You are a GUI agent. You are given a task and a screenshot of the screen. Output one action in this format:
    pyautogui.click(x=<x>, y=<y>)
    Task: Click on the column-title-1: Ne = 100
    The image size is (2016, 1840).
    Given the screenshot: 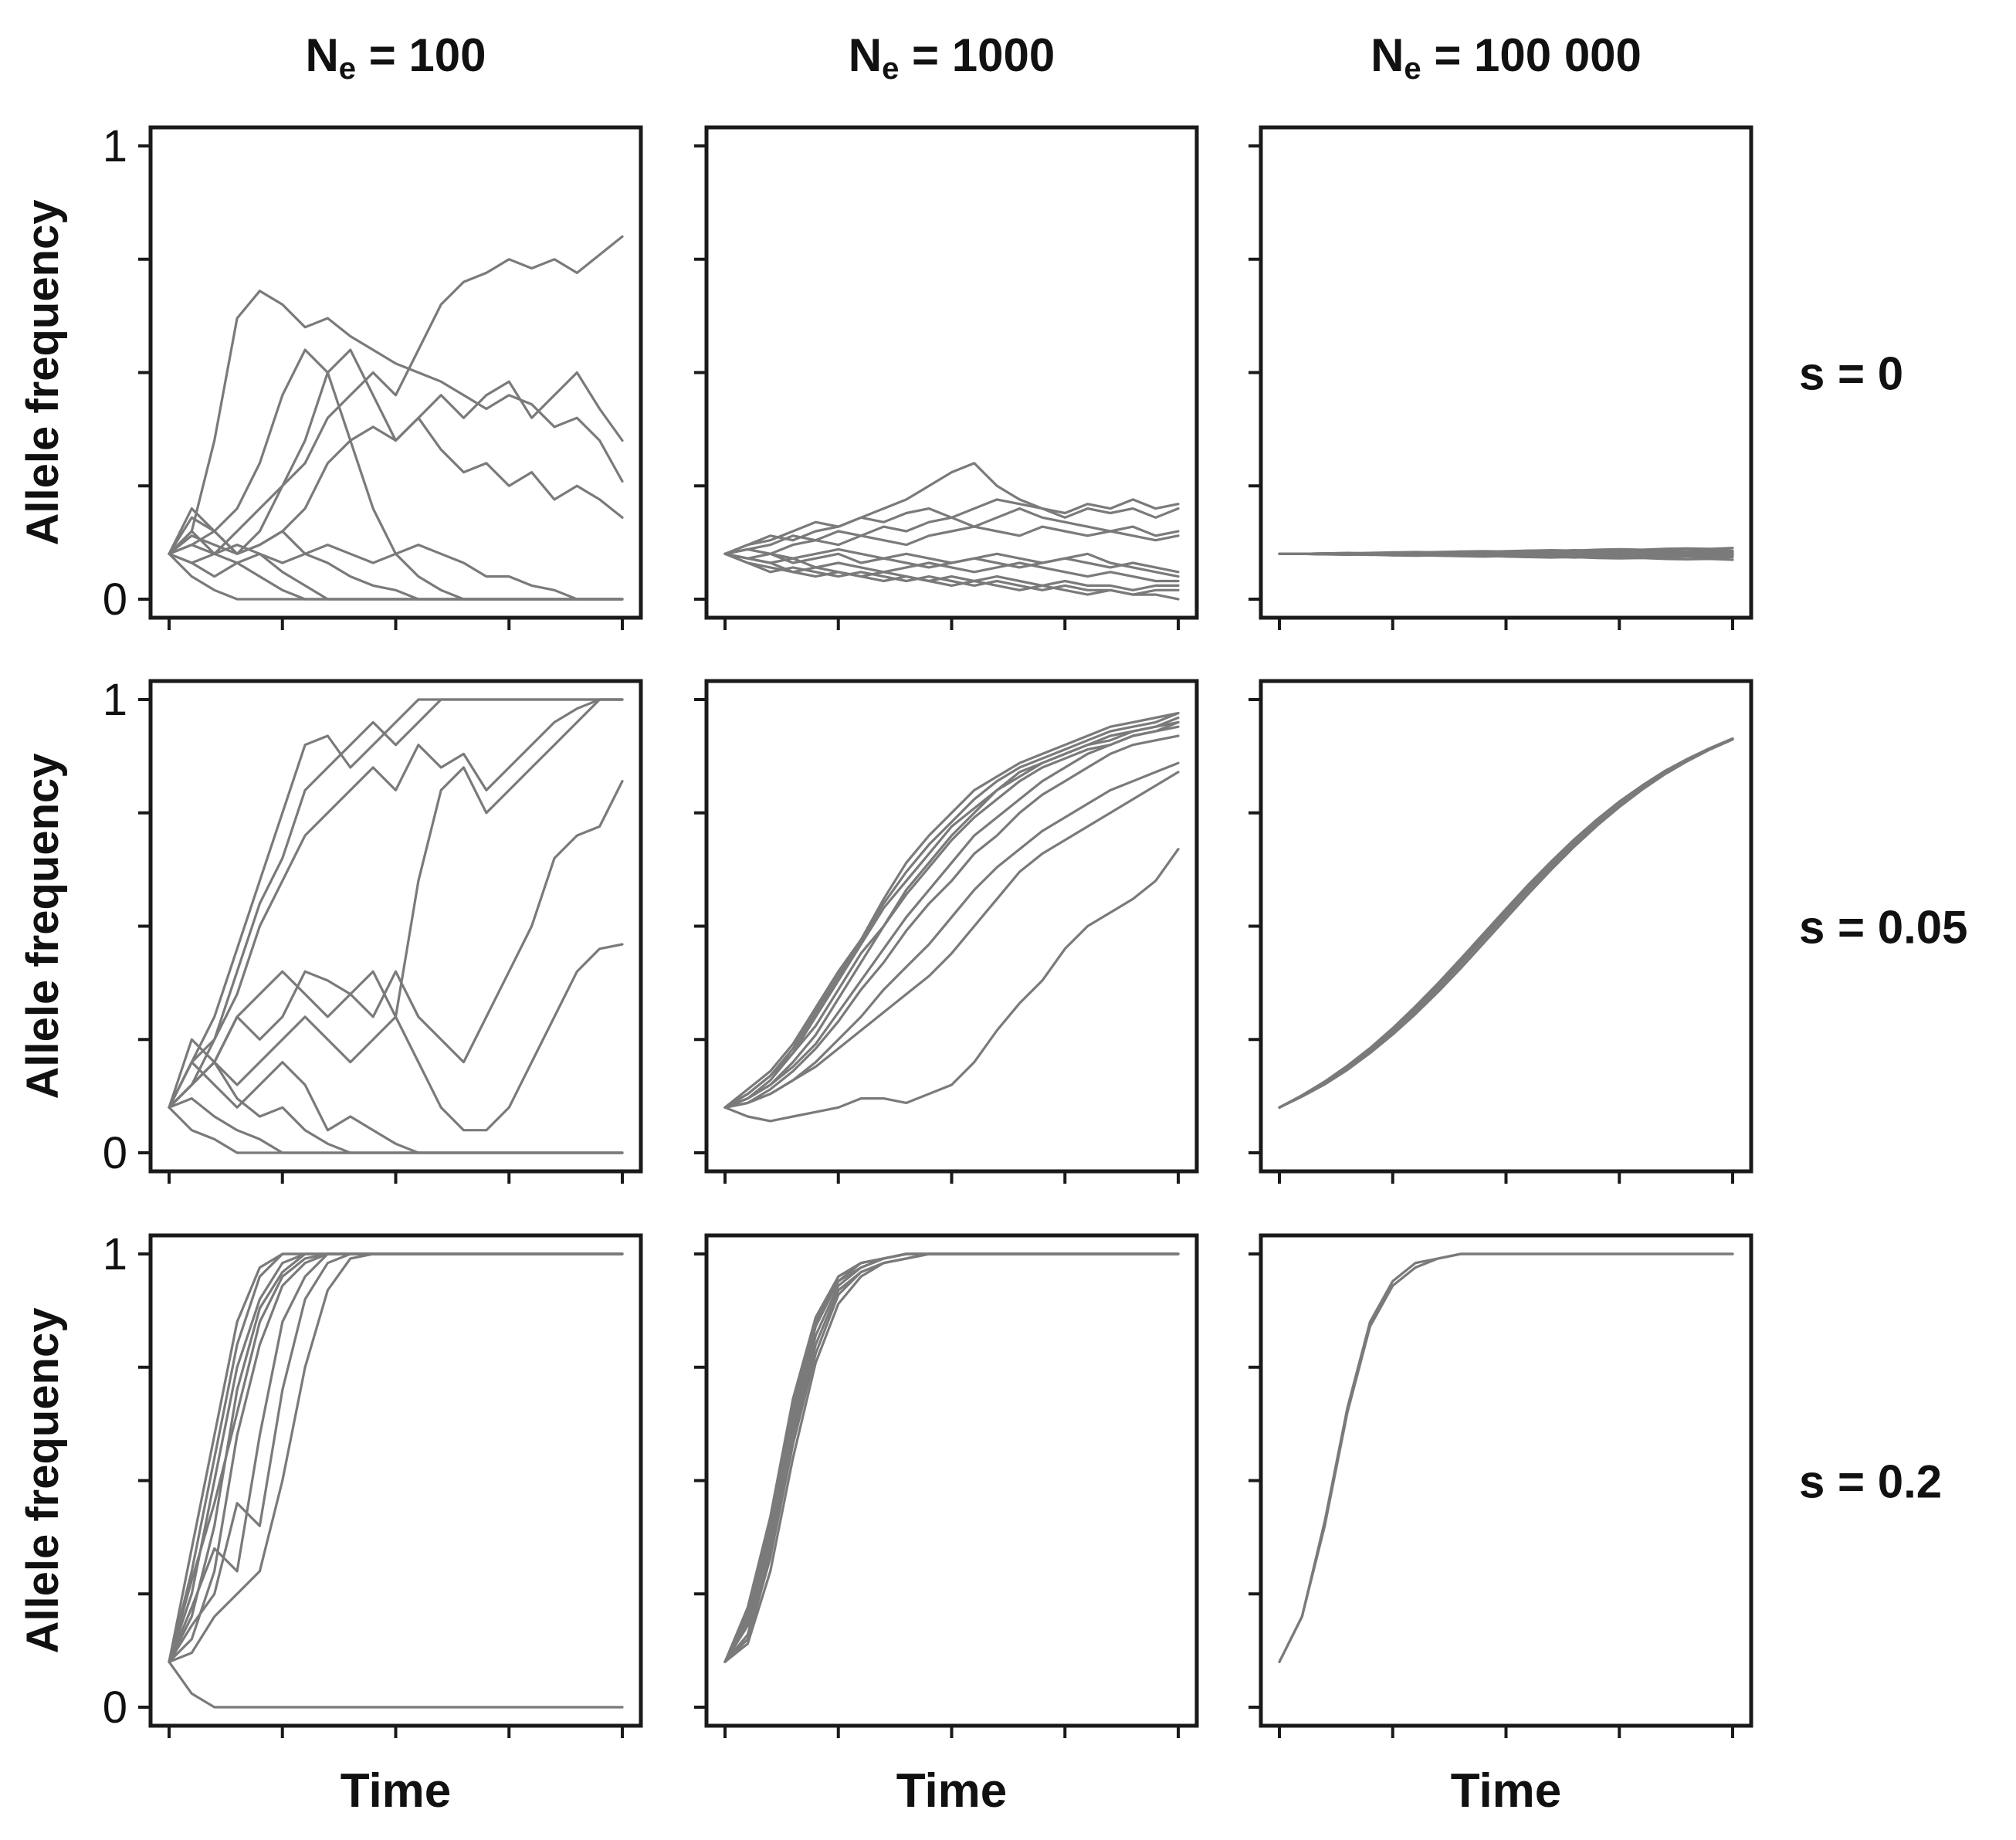 What is the action you would take?
    pyautogui.click(x=395, y=57)
    